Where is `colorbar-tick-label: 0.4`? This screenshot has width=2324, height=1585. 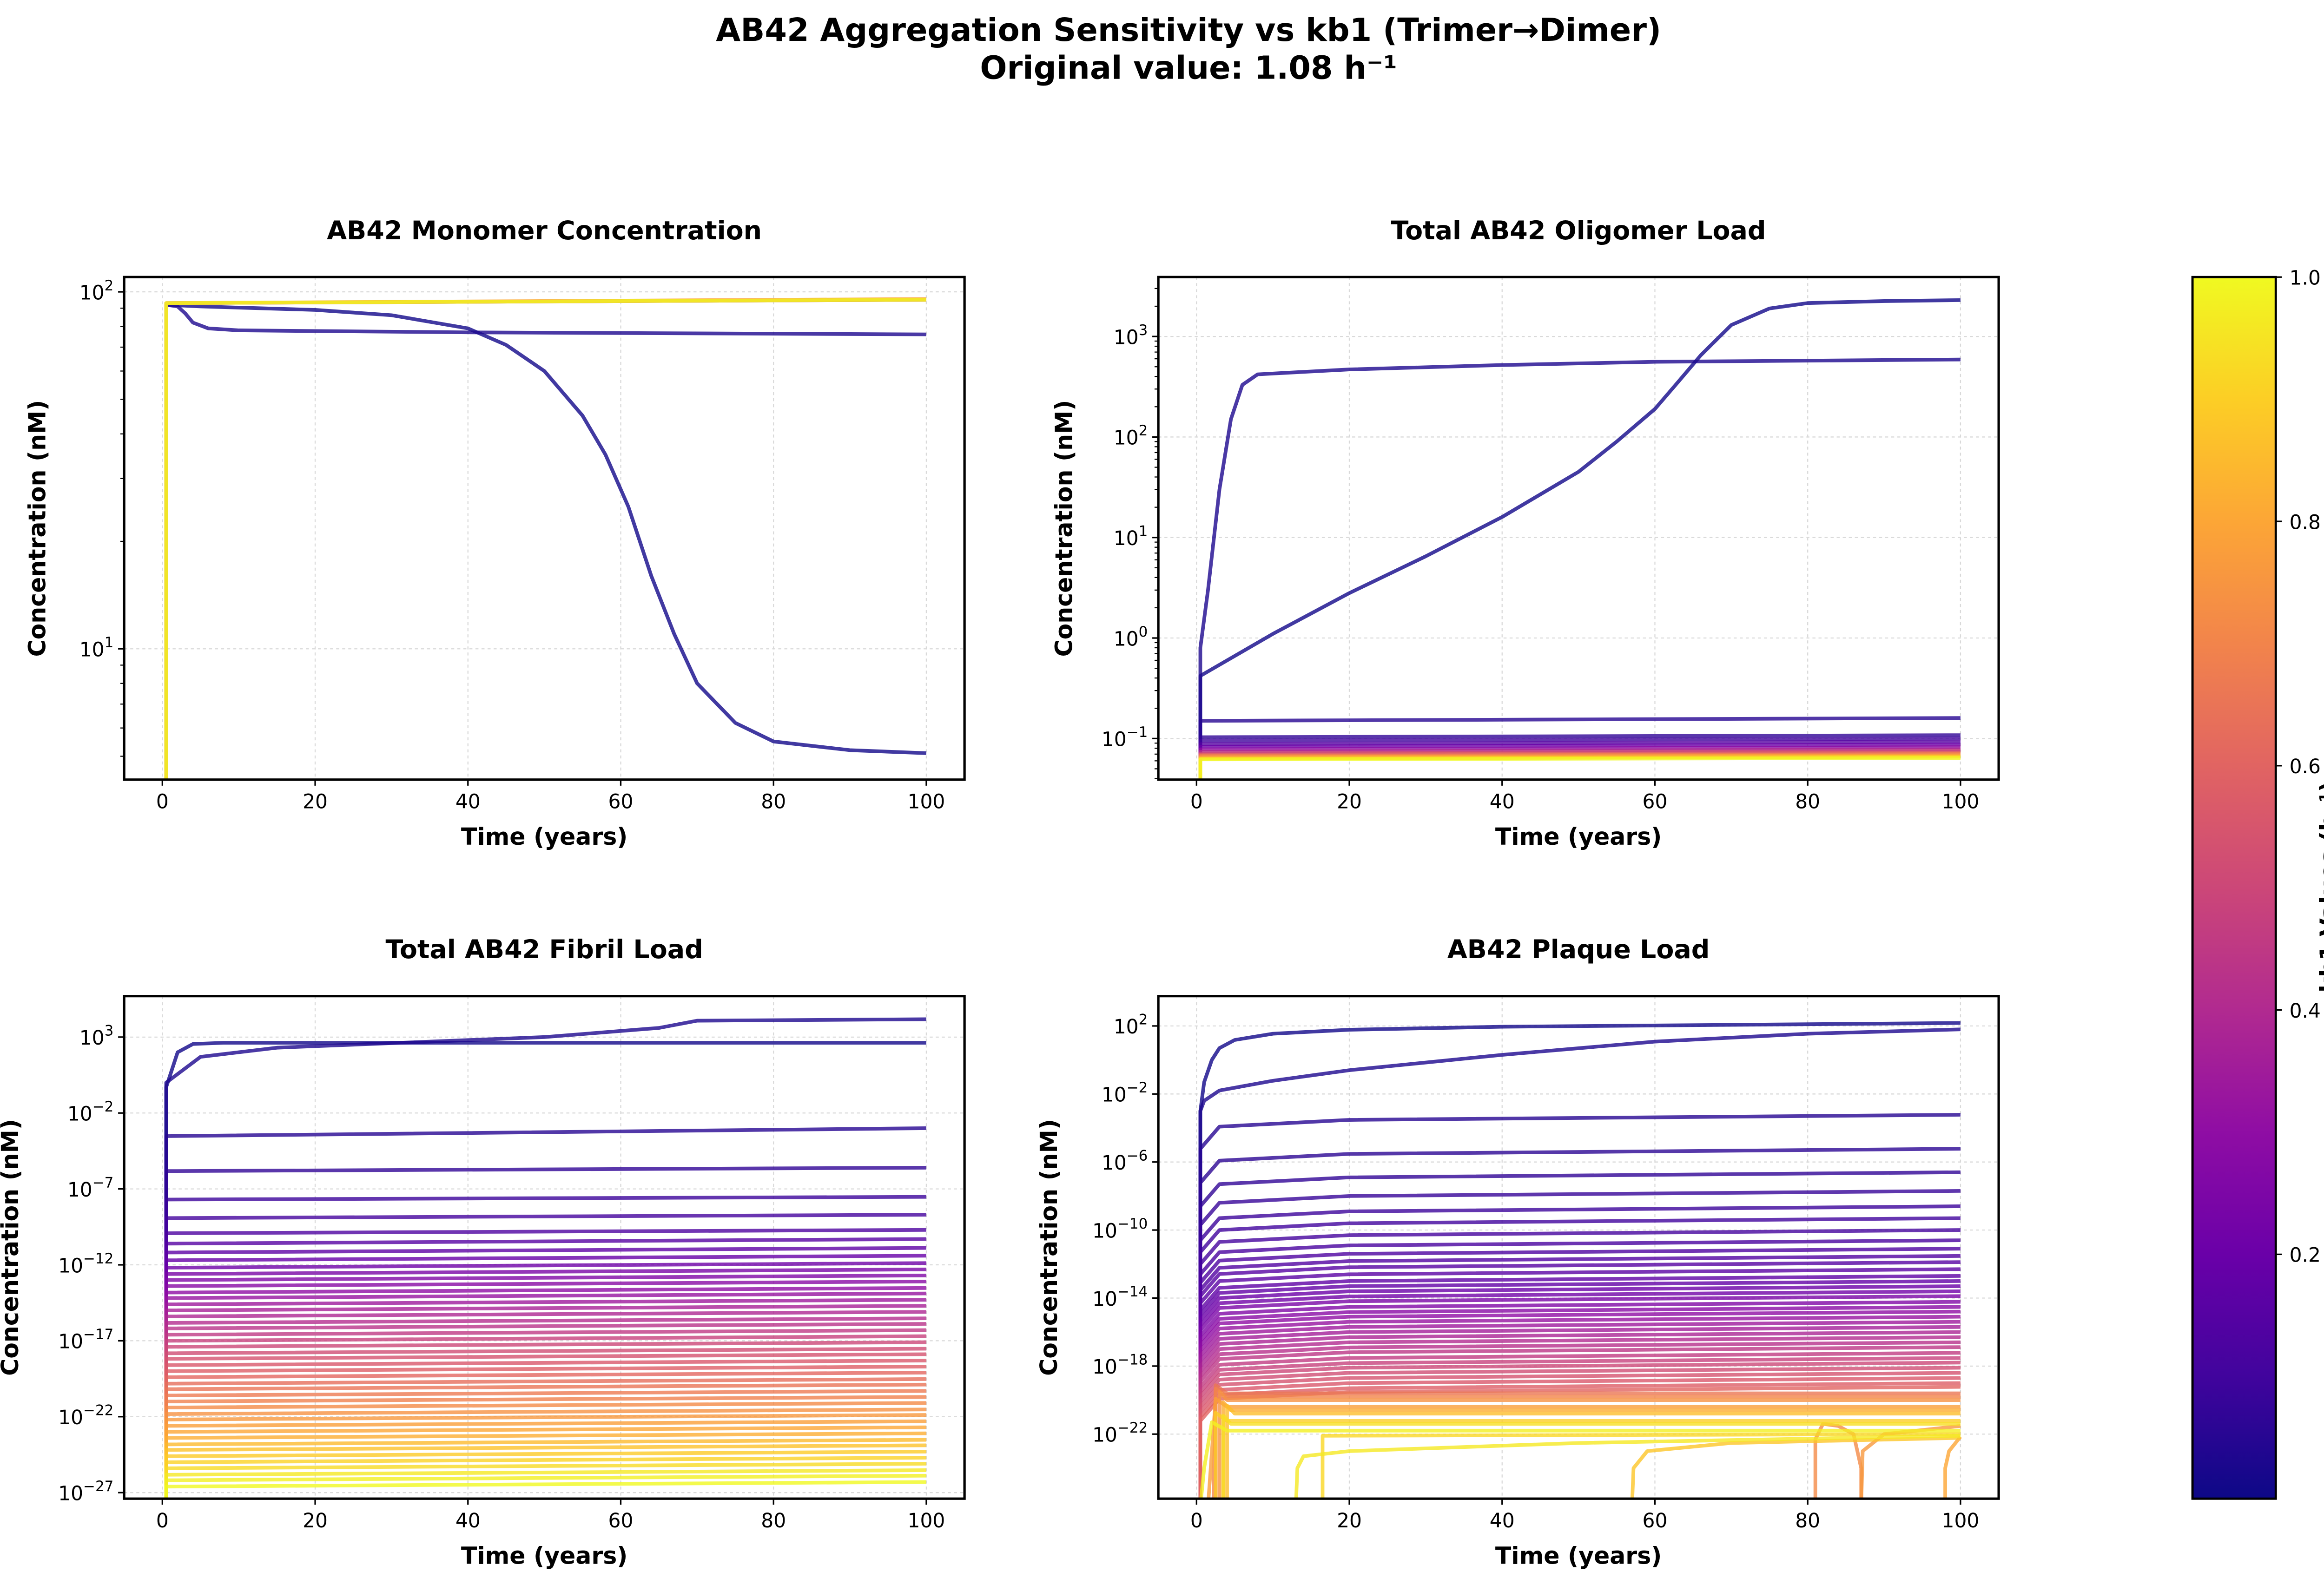
colorbar-tick-label: 0.4 is located at coordinates (2305, 1011).